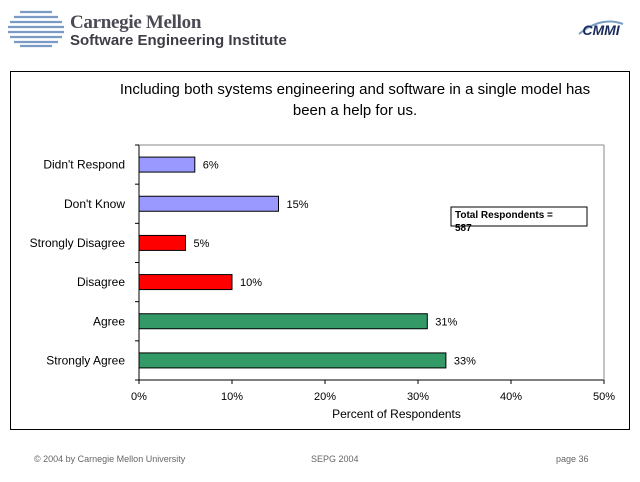 This screenshot has width=640, height=482. Describe the element at coordinates (109, 321) in the screenshot. I see `category-label: Agree` at that location.